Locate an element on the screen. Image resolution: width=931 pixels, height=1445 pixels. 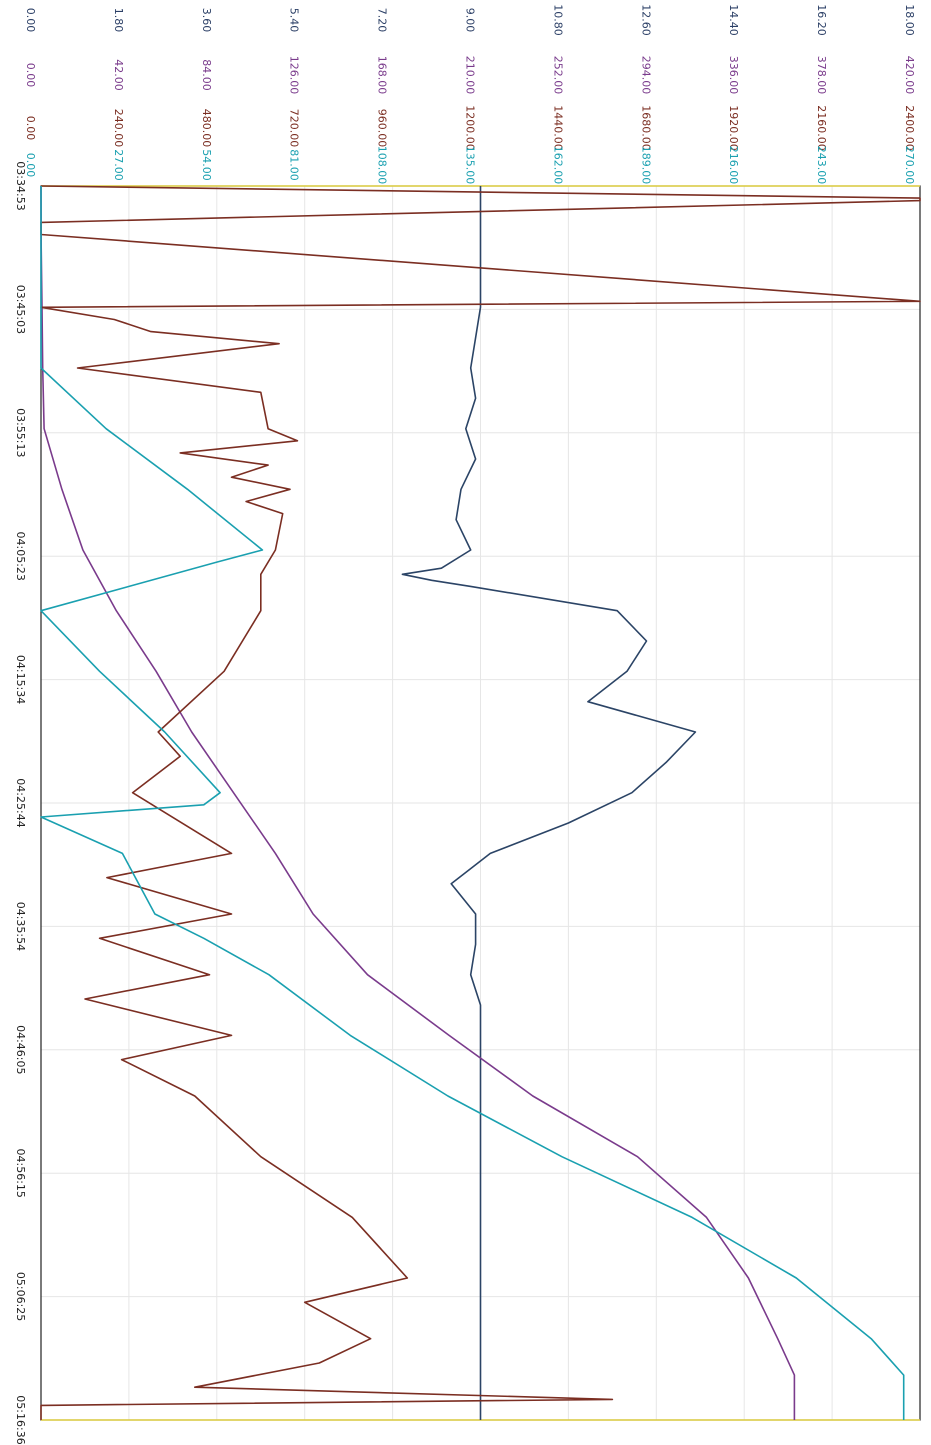
value-tick-label-axis3: 2400.00 is located at coordinates (909, 128).